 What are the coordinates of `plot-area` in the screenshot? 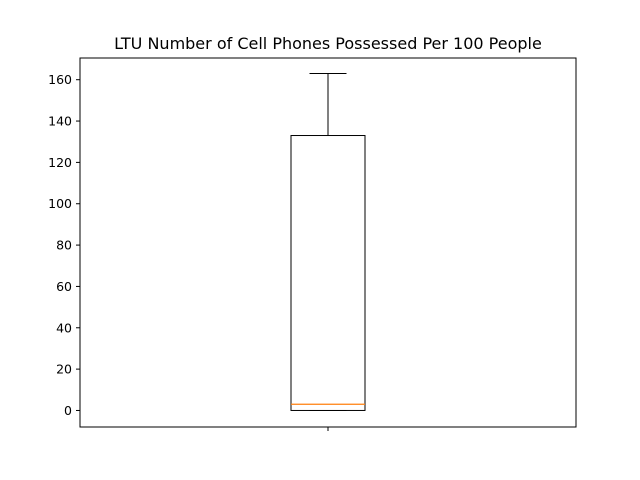 It's located at (328, 242).